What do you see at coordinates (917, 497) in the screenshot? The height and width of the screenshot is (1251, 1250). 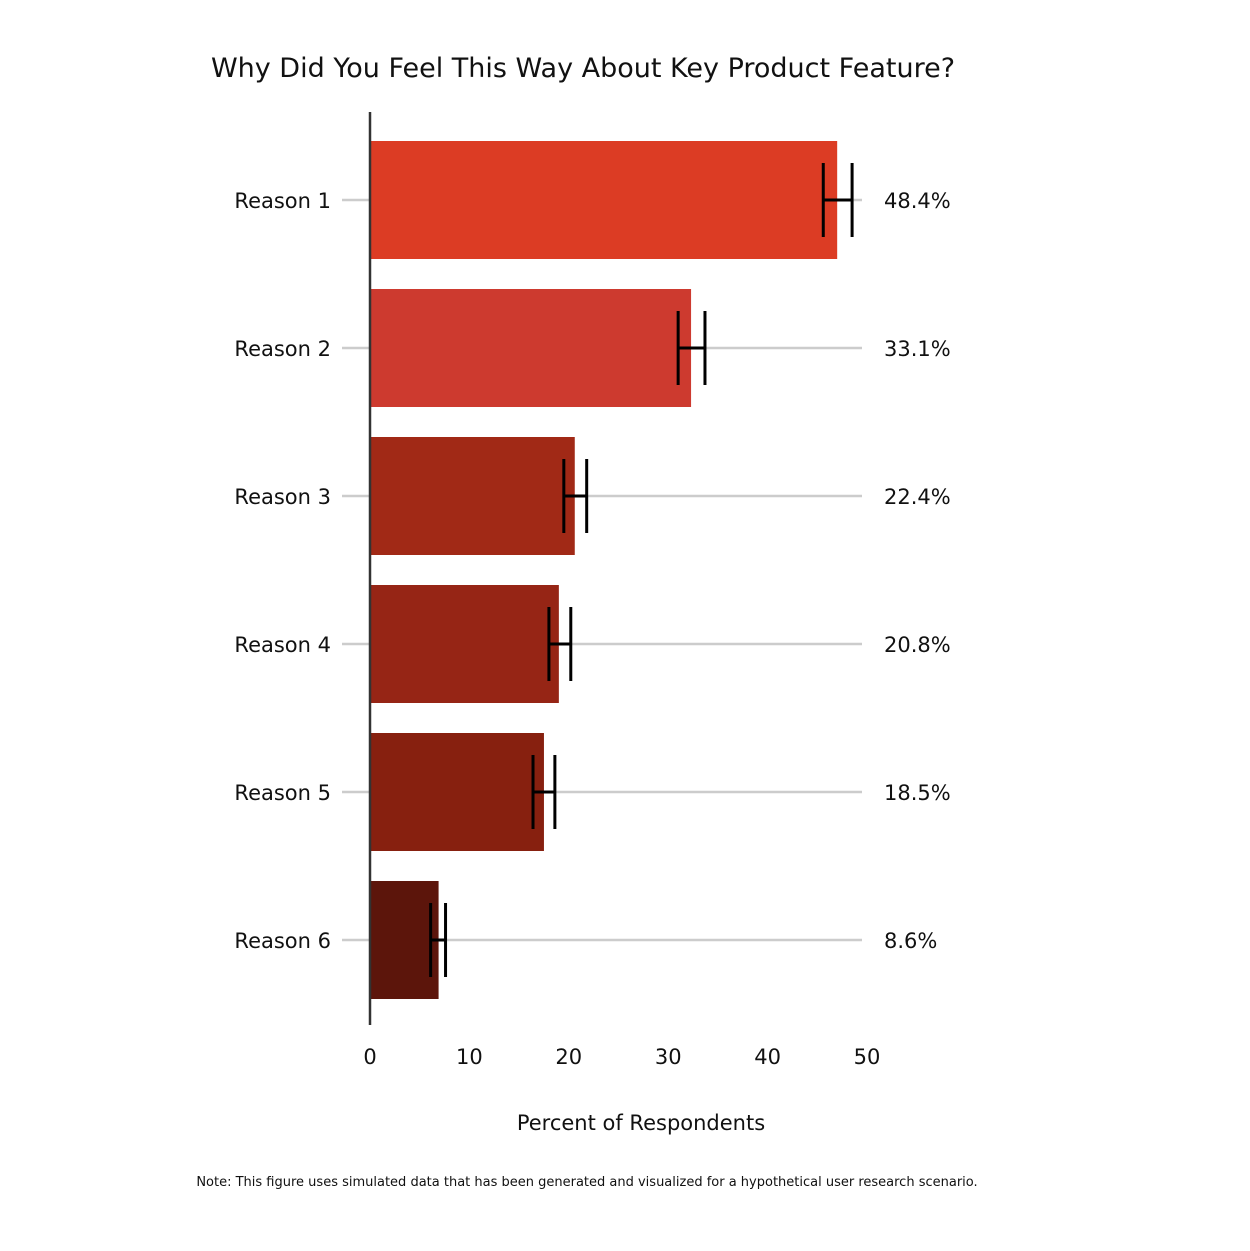 I see `value-label: 22.4%` at bounding box center [917, 497].